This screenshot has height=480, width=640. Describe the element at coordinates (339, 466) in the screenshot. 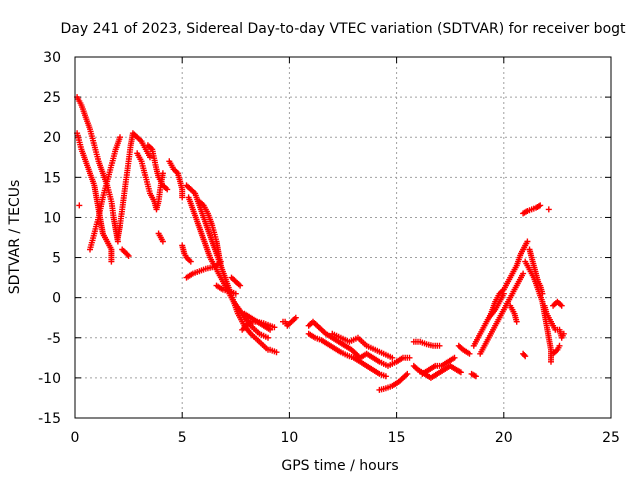

I see `x-axis-label: GPS time / hours` at that location.